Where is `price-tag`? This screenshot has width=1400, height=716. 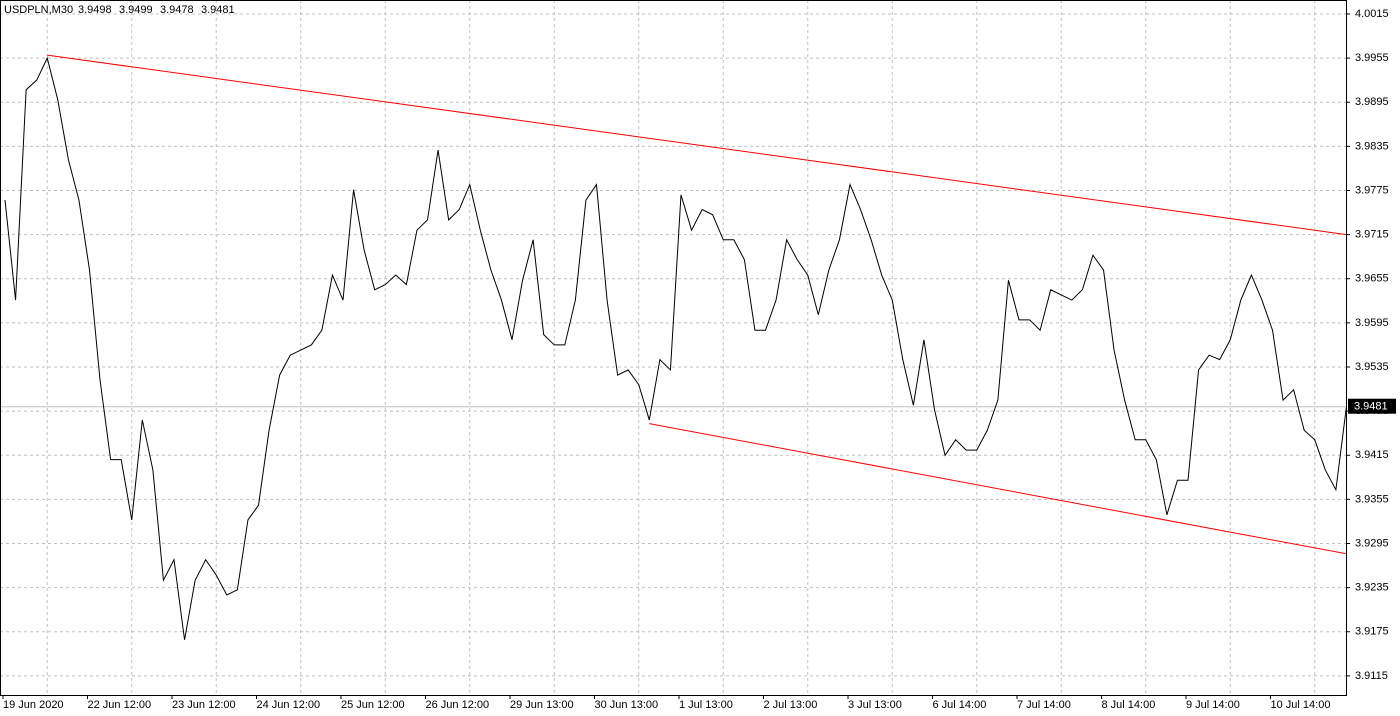 price-tag is located at coordinates (1372, 406).